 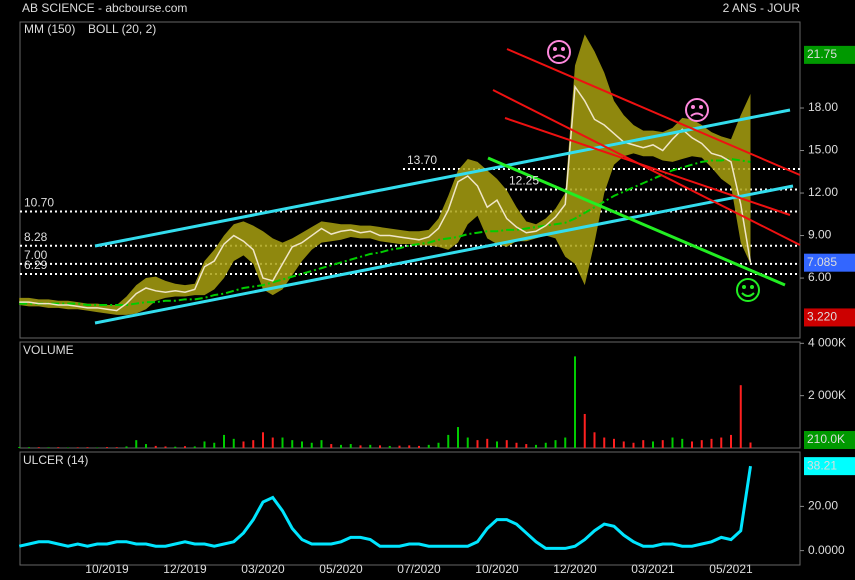 I want to click on panel-title: ULCER (14), so click(x=55, y=460).